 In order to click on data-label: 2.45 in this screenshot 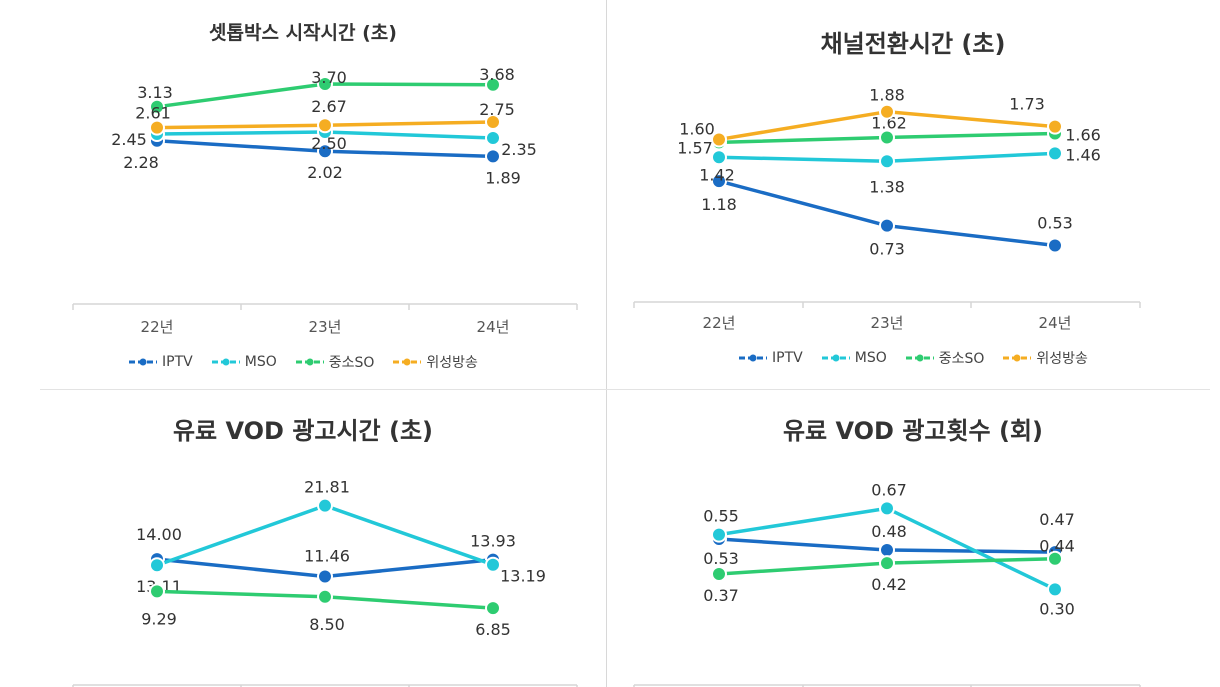, I will do `click(129, 139)`.